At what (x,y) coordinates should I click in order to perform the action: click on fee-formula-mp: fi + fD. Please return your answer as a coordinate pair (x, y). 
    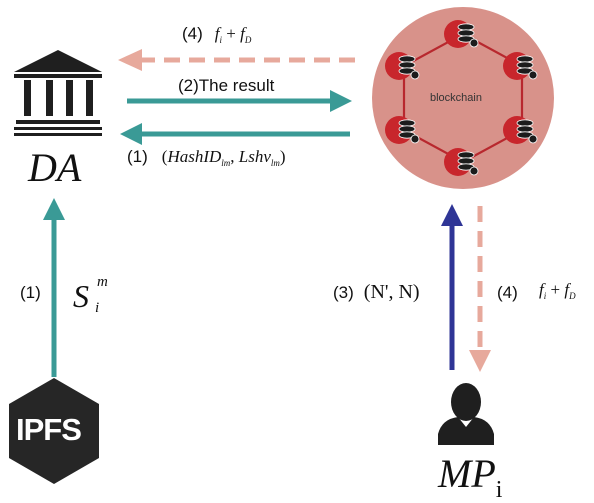
    Looking at the image, I should click on (557, 290).